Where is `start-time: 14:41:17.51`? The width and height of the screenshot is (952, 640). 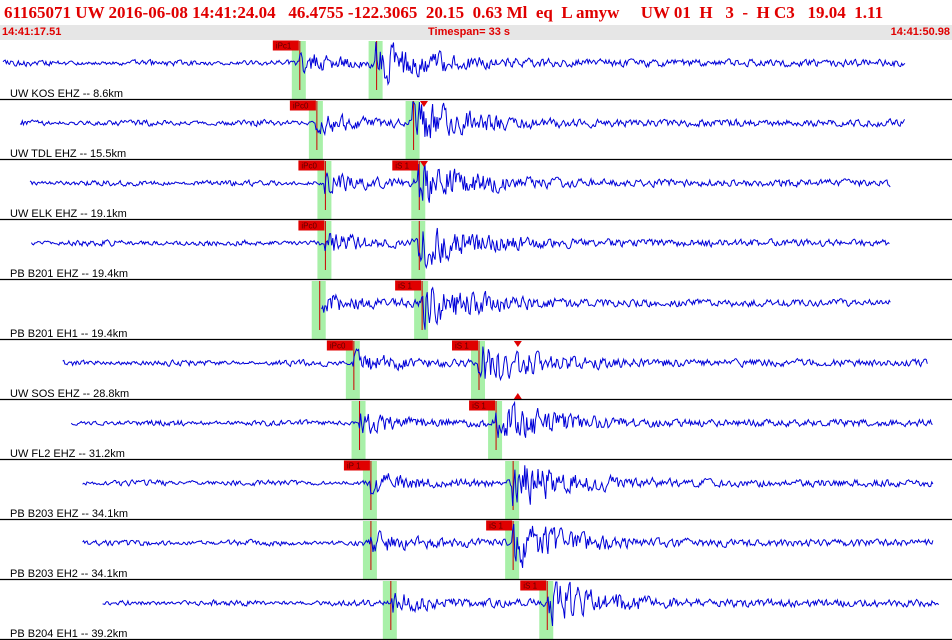 start-time: 14:41:17.51 is located at coordinates (32, 32).